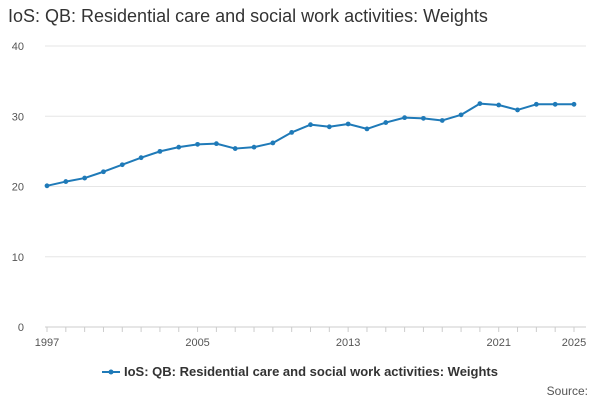 This screenshot has width=600, height=400. What do you see at coordinates (310, 338) in the screenshot?
I see `x-axis: 1997 2005 2013 2021 2025` at bounding box center [310, 338].